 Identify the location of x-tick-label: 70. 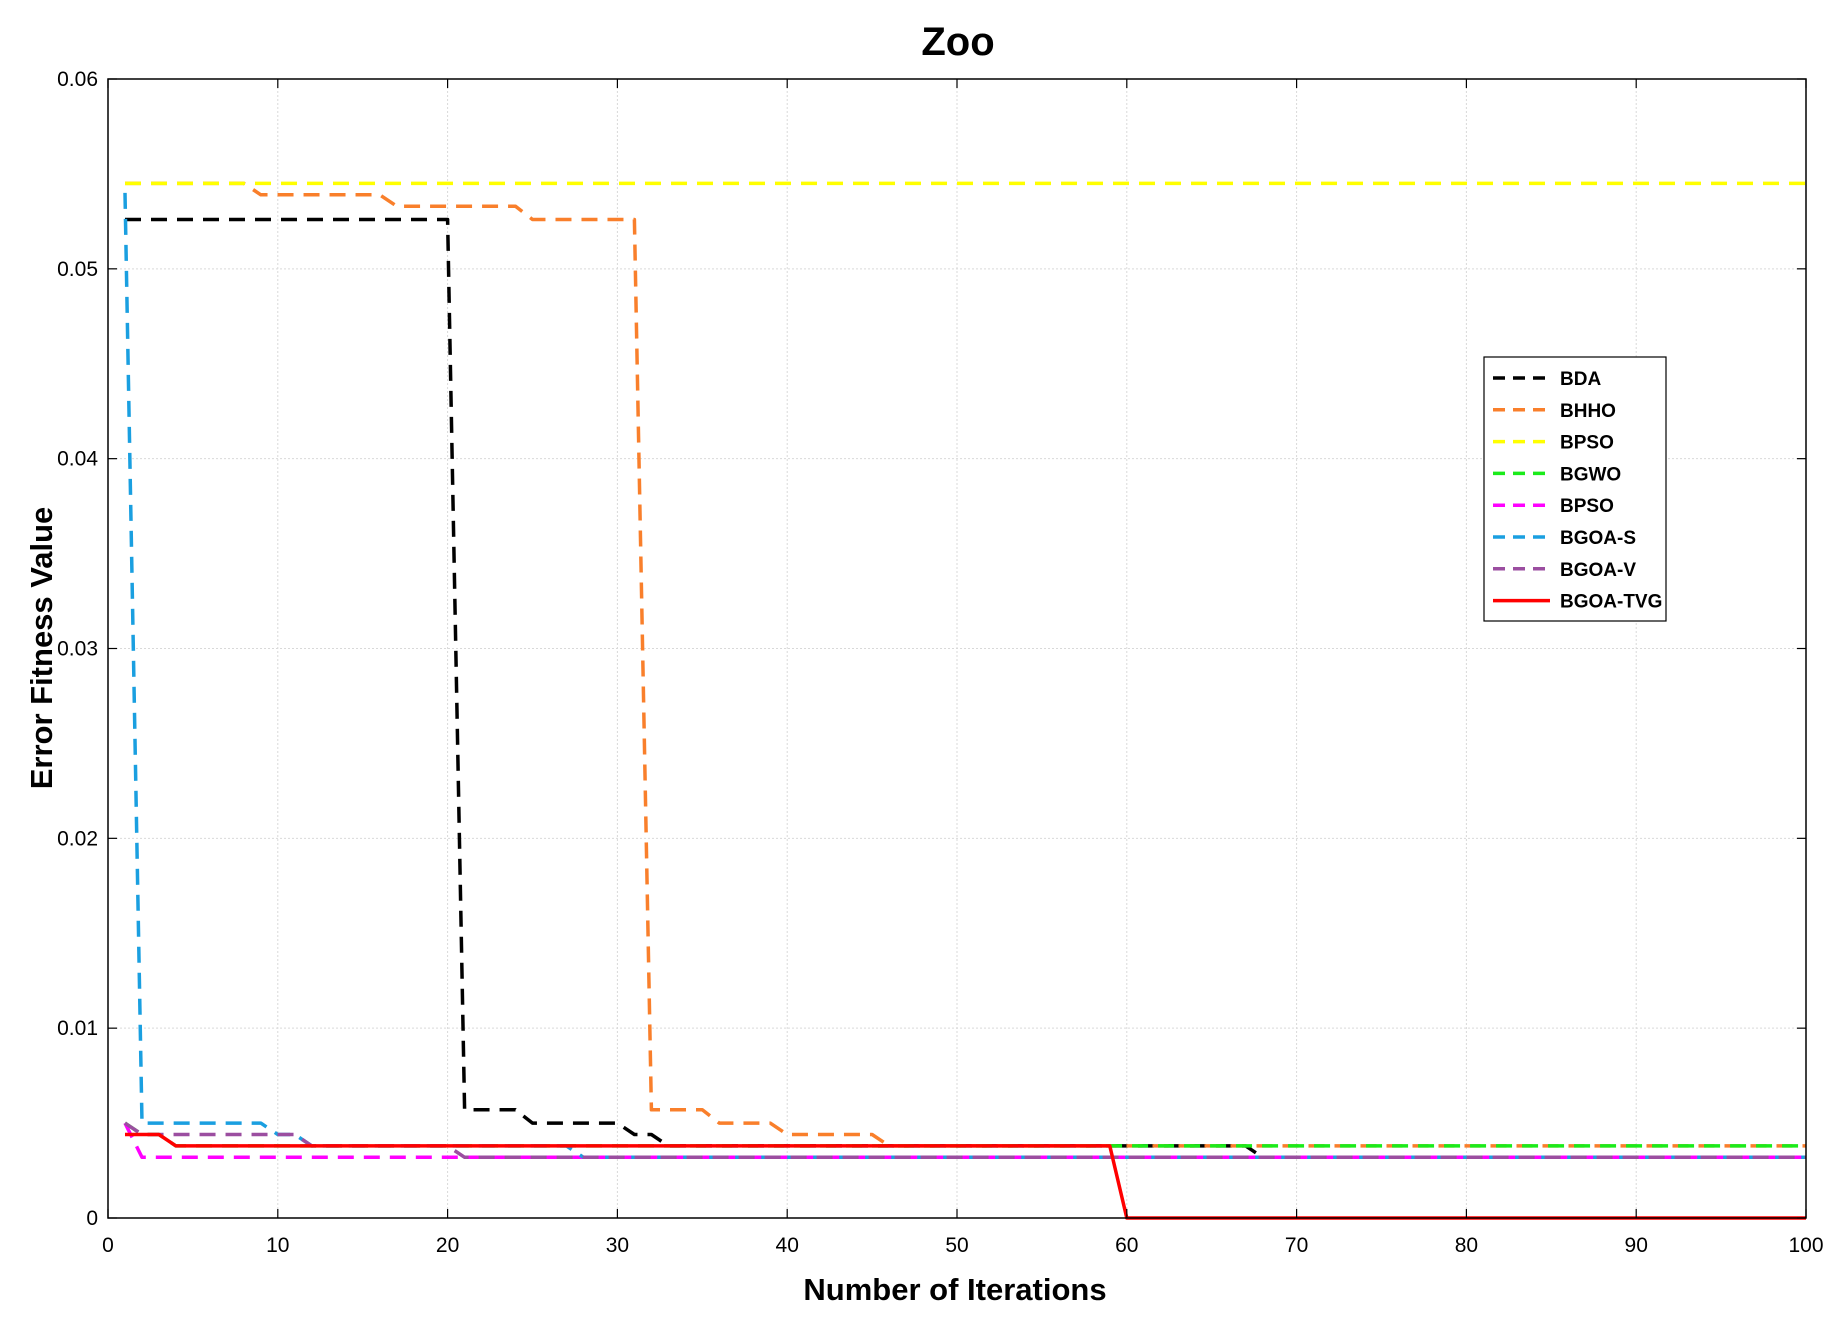
(1296, 1245).